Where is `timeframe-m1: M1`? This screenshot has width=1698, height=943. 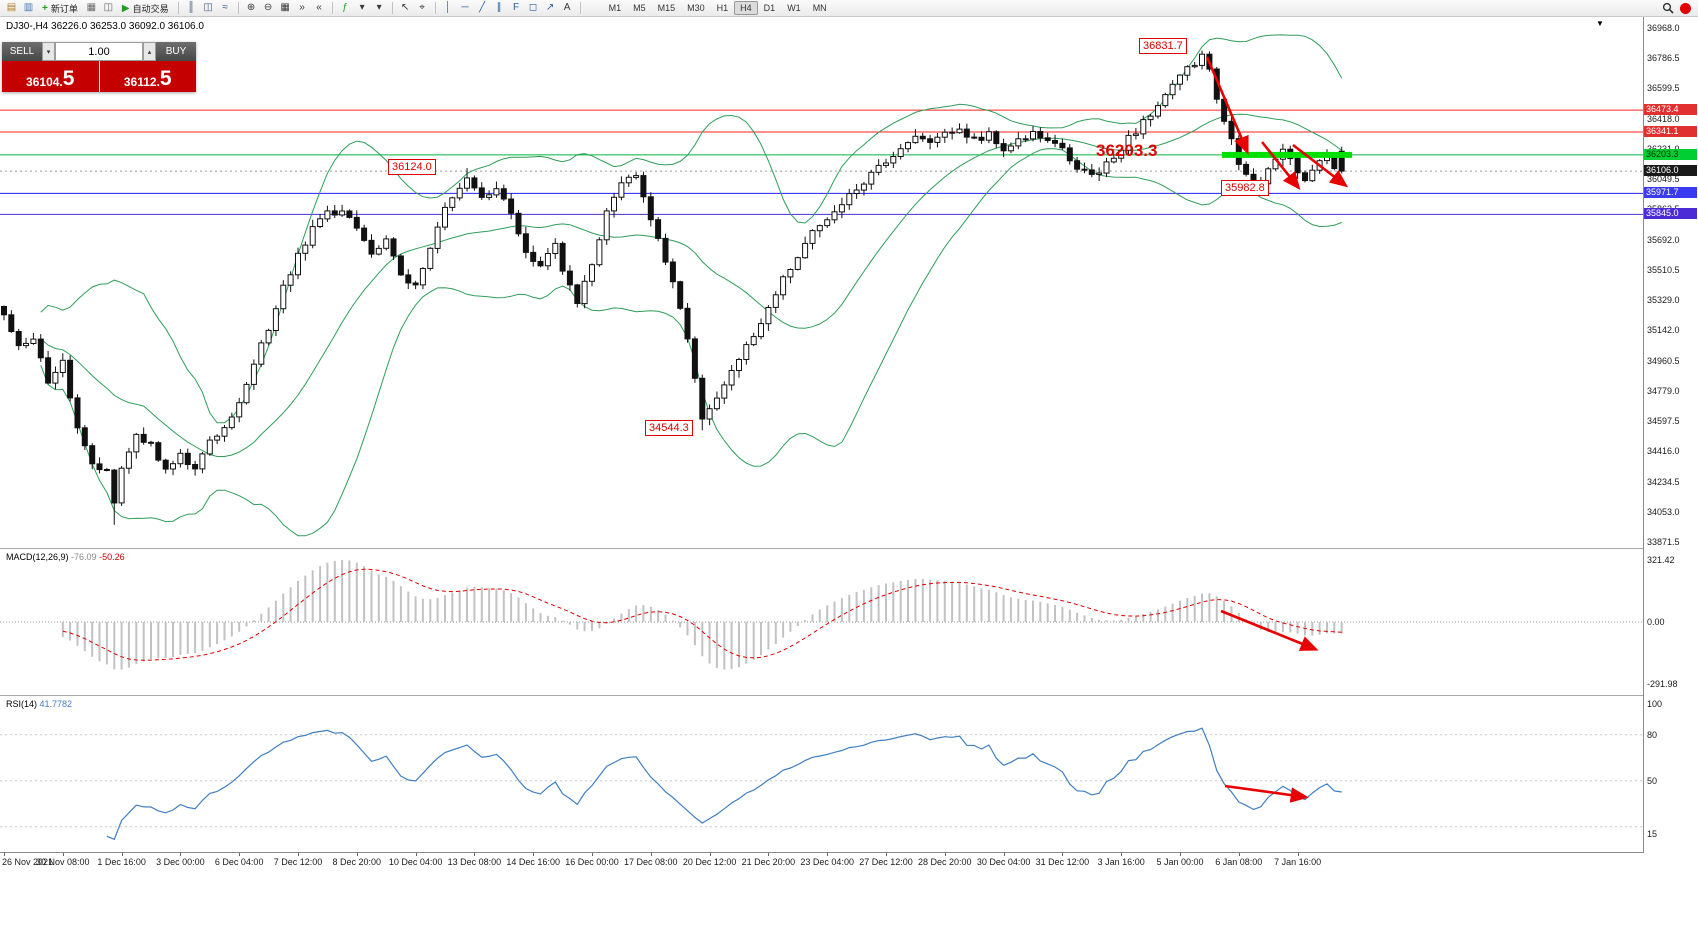
timeframe-m1: M1 is located at coordinates (615, 8).